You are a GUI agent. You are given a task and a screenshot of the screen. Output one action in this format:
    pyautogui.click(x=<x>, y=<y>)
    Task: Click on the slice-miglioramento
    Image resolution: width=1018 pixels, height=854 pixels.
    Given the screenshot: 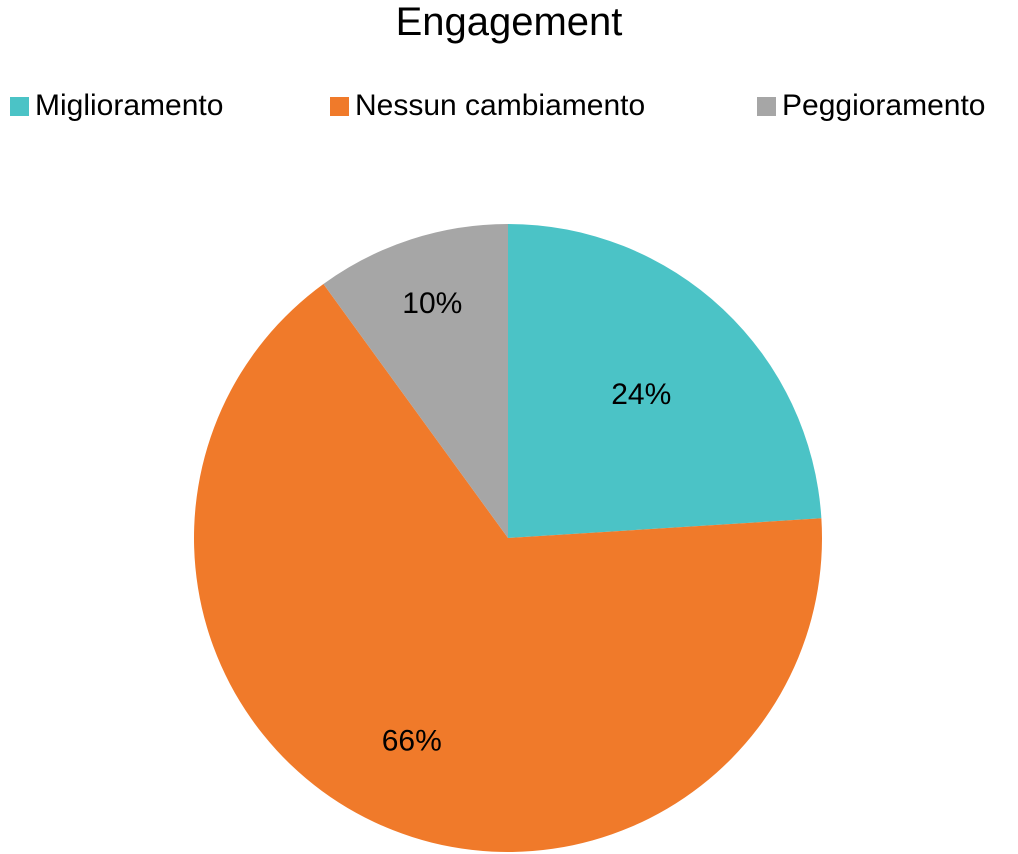 What is the action you would take?
    pyautogui.click(x=665, y=381)
    